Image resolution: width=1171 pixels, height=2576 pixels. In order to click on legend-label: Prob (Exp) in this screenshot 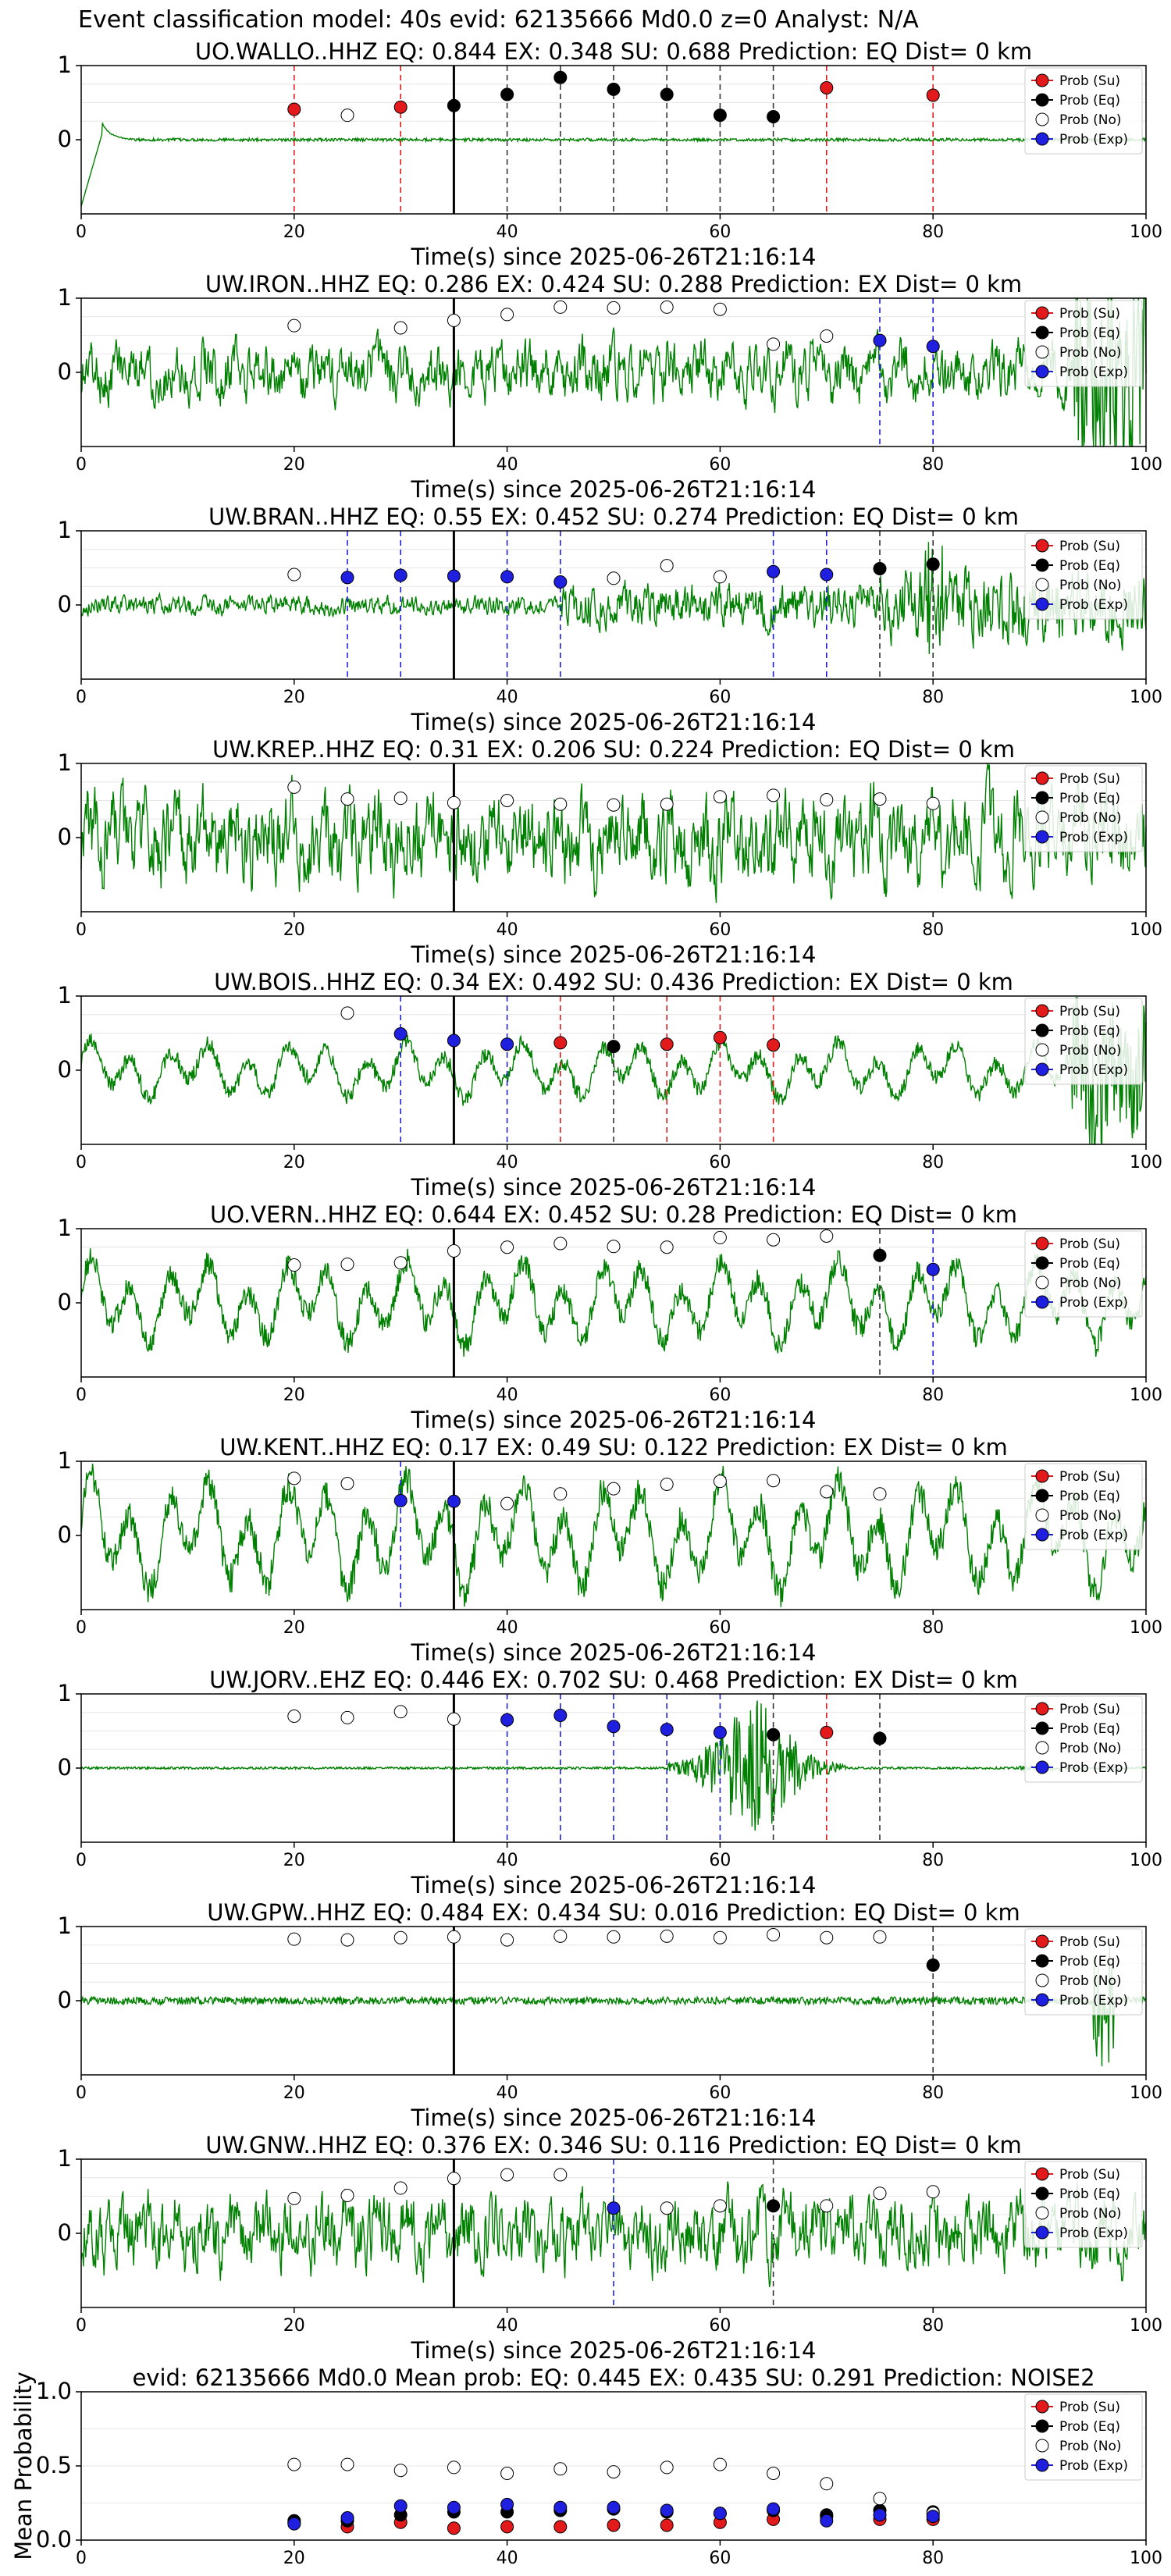, I will do `click(1093, 1070)`.